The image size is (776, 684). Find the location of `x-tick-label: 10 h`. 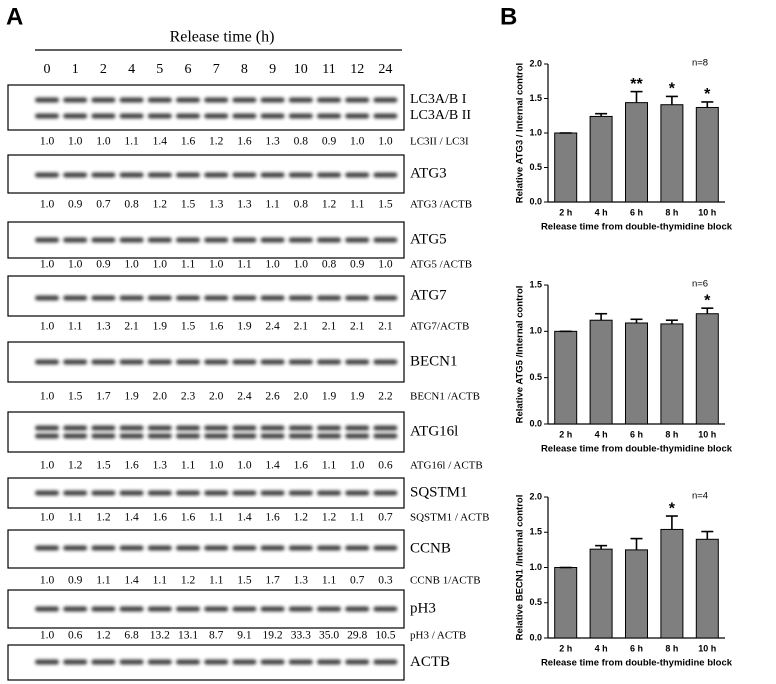

x-tick-label: 10 h is located at coordinates (707, 648).